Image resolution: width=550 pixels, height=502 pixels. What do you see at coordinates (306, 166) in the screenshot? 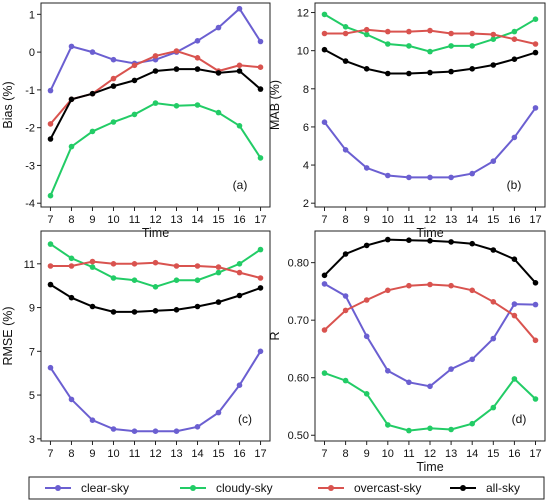
I see `y-tick-label: 4` at bounding box center [306, 166].